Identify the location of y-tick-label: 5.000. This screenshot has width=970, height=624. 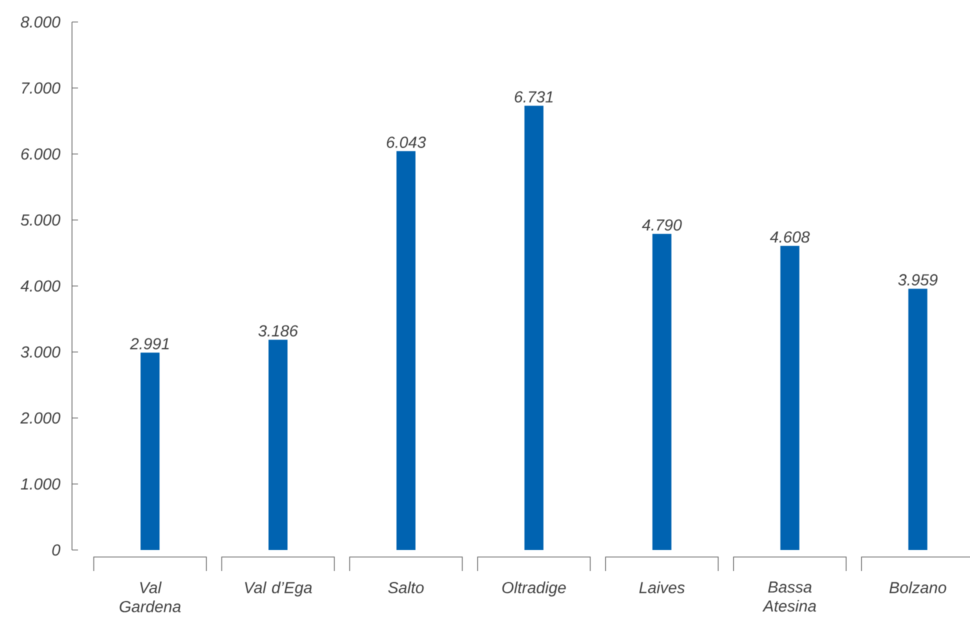
(40, 220).